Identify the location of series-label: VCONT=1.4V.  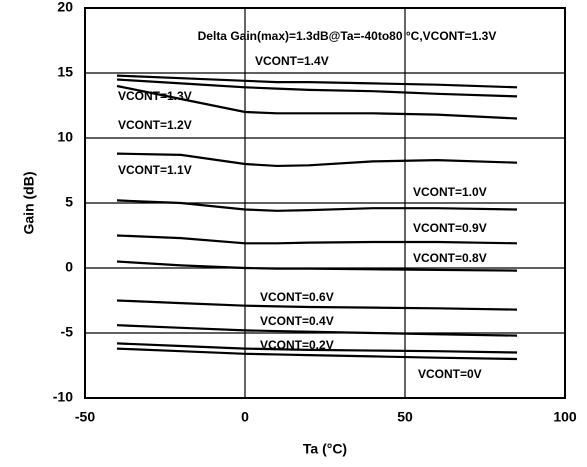
(292, 61).